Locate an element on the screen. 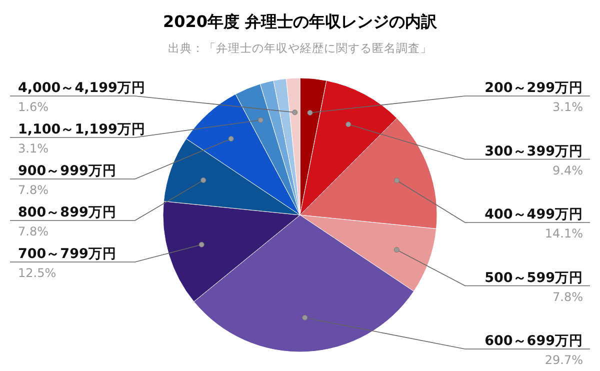  slice-label: 500～599万円 is located at coordinates (533, 278).